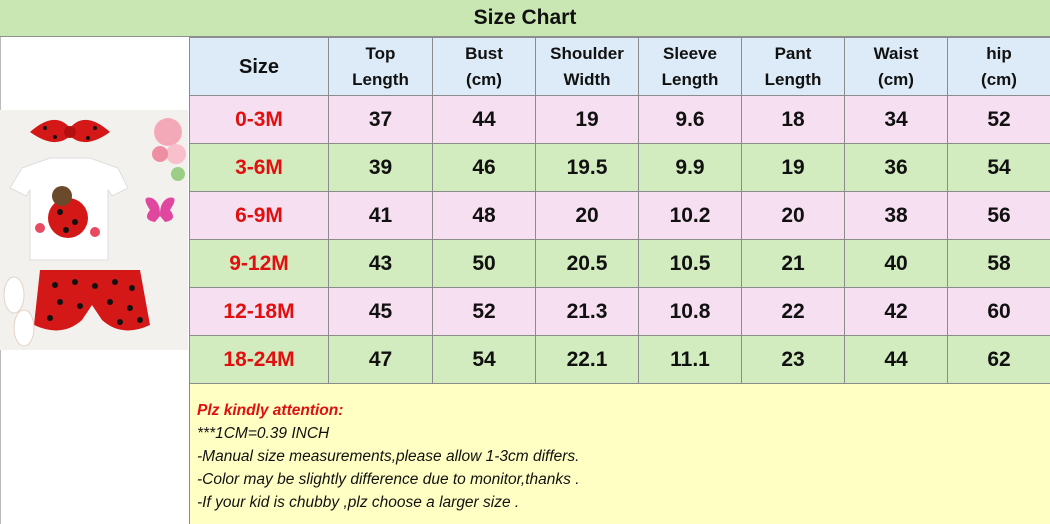  Describe the element at coordinates (259, 263) in the screenshot. I see `size-cell: 9-12M` at that location.